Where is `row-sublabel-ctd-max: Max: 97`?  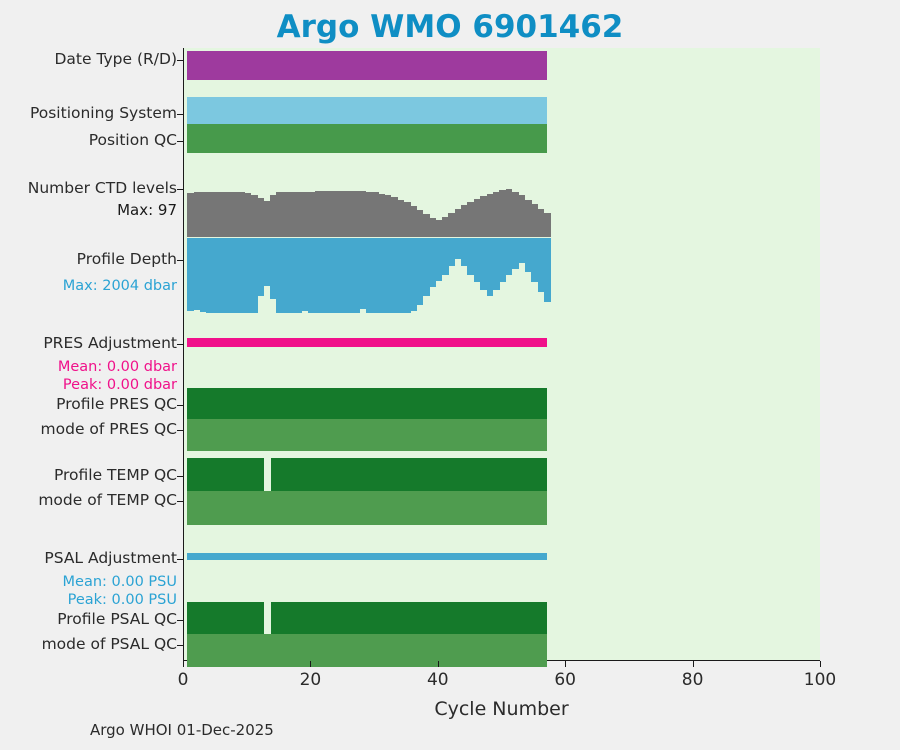 row-sublabel-ctd-max: Max: 97 is located at coordinates (147, 210).